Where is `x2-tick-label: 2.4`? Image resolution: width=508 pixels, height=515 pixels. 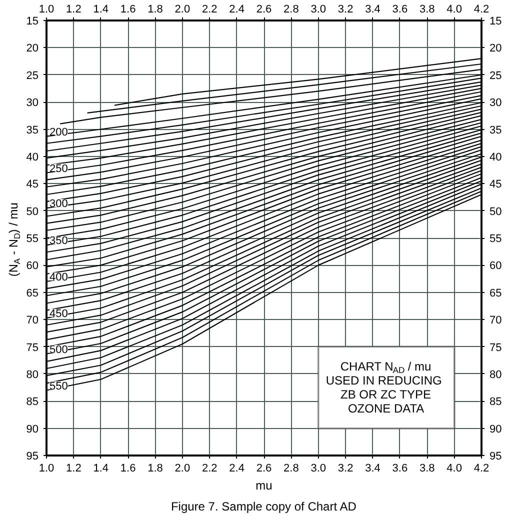 x2-tick-label: 2.4 is located at coordinates (236, 468).